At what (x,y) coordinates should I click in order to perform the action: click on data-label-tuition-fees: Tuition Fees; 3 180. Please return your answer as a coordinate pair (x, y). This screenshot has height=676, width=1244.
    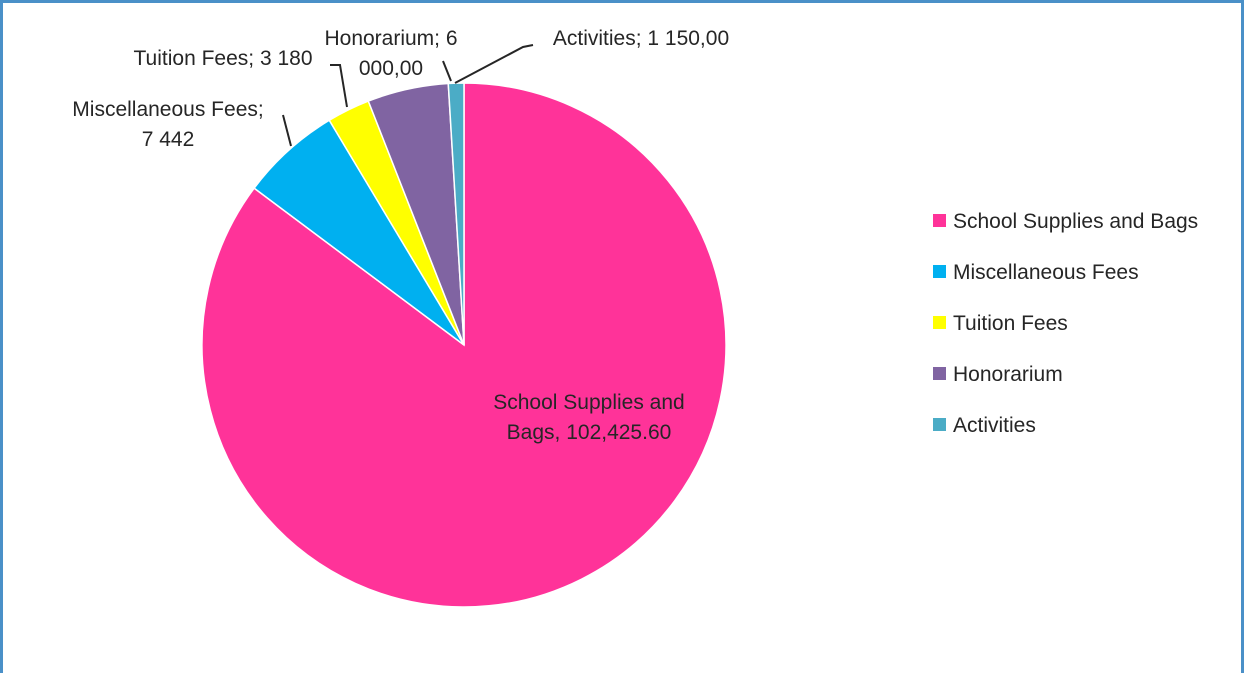
    Looking at the image, I should click on (223, 58).